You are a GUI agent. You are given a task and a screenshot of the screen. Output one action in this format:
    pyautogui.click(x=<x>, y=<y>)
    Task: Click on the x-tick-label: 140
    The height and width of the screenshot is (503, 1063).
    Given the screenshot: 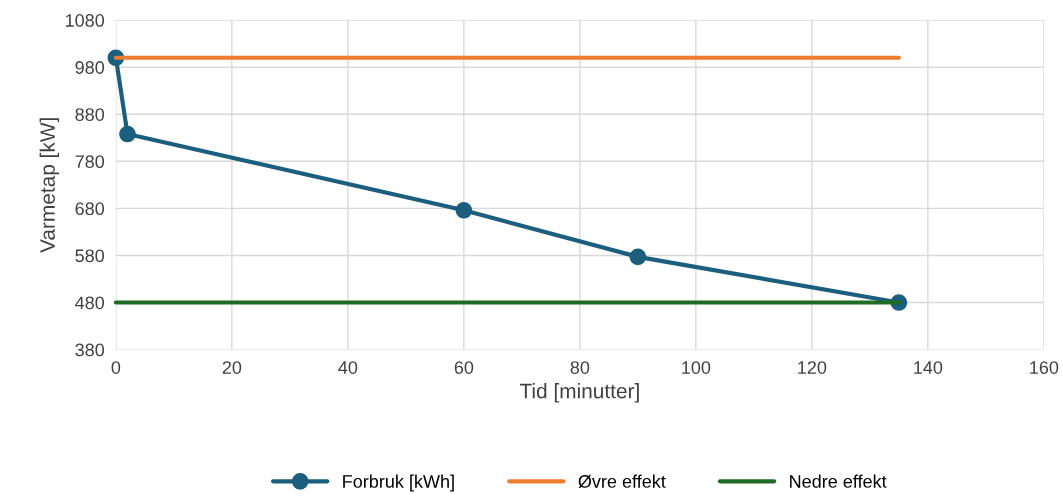 What is the action you would take?
    pyautogui.click(x=928, y=367)
    